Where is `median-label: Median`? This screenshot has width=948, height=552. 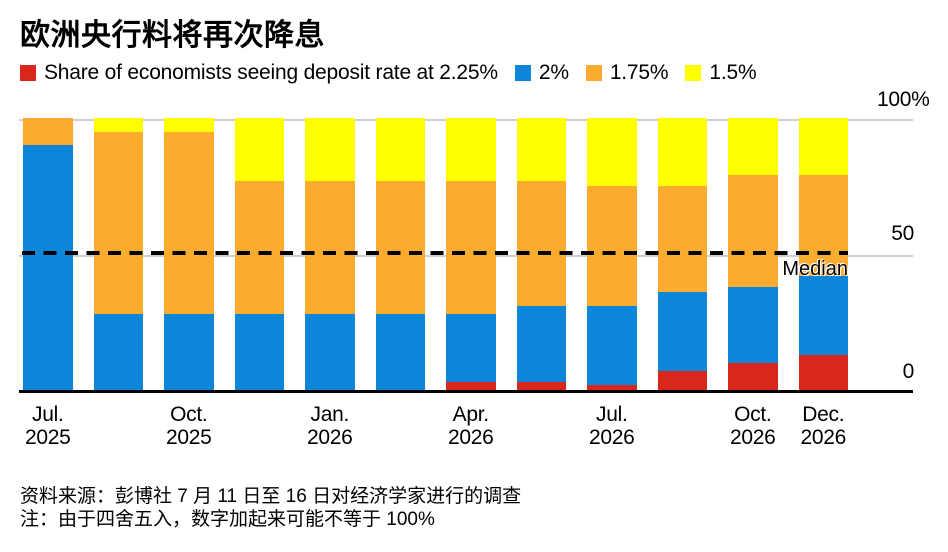
median-label: Median is located at coordinates (815, 269).